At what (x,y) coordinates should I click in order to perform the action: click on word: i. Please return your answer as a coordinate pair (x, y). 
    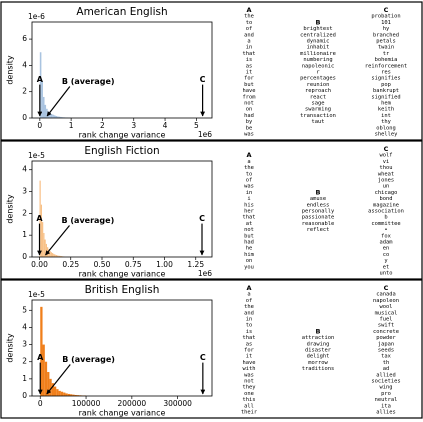
    Looking at the image, I should click on (248, 199).